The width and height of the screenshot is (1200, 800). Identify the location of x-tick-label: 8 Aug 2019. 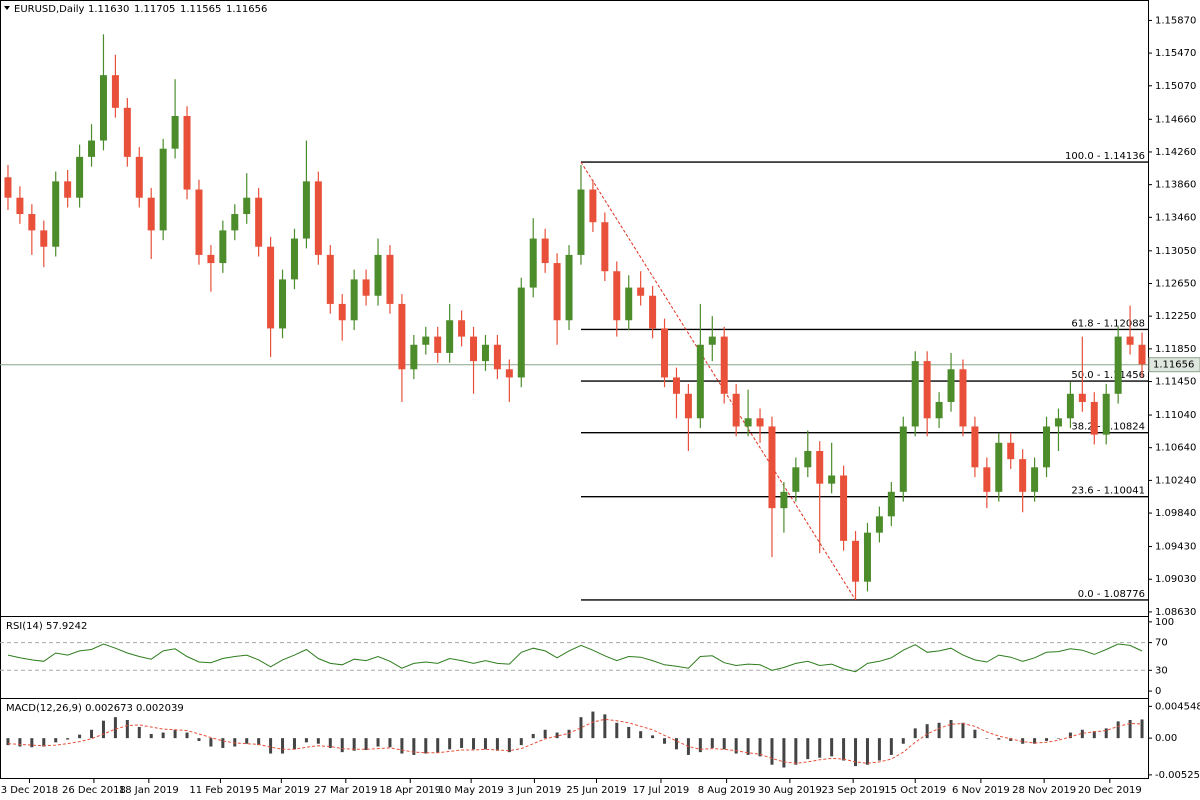
(727, 790).